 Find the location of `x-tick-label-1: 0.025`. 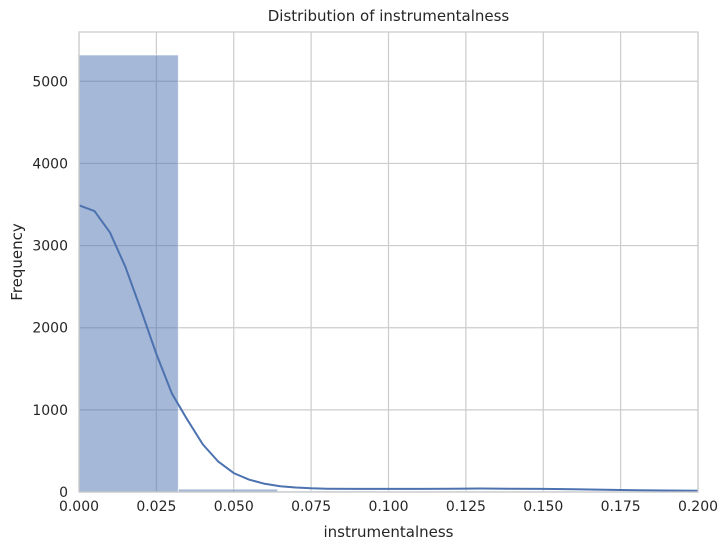

x-tick-label-1: 0.025 is located at coordinates (156, 507).